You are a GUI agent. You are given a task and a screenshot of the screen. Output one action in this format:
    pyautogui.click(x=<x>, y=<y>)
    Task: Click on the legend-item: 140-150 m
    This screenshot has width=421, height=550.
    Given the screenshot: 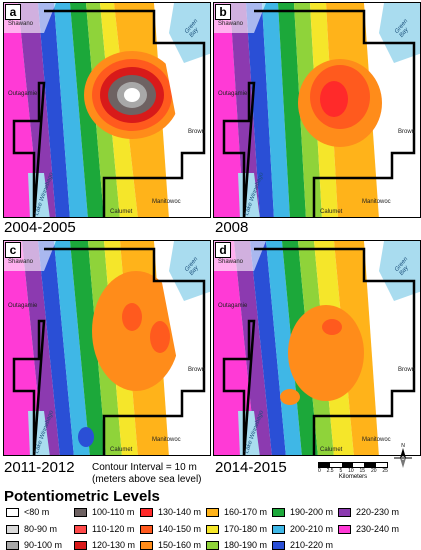 What is the action you would take?
    pyautogui.click(x=170, y=529)
    